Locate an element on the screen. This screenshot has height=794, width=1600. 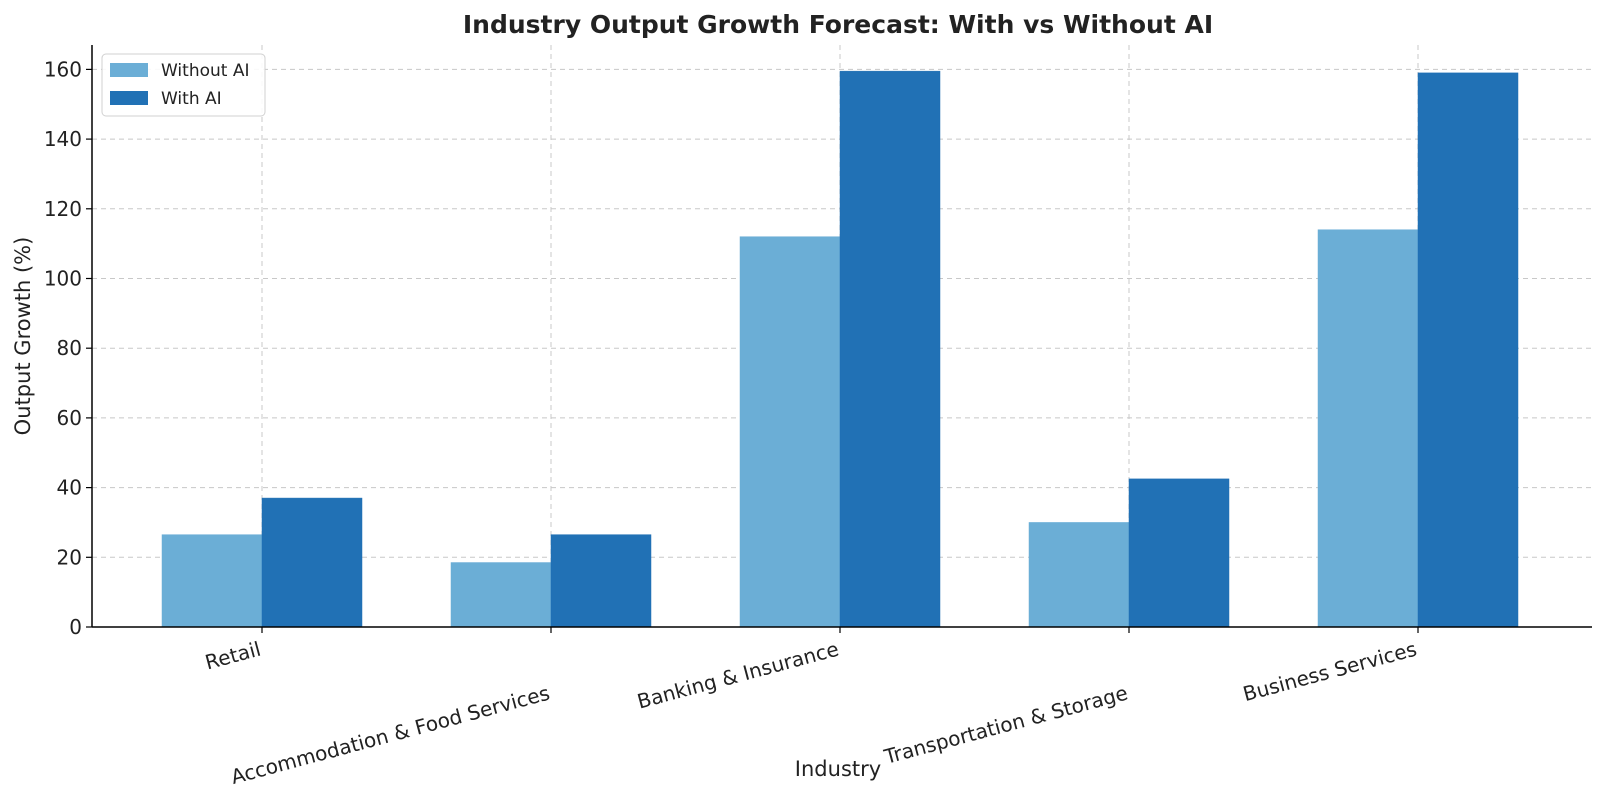
x-tick-label: Business Services is located at coordinates (1329, 671).